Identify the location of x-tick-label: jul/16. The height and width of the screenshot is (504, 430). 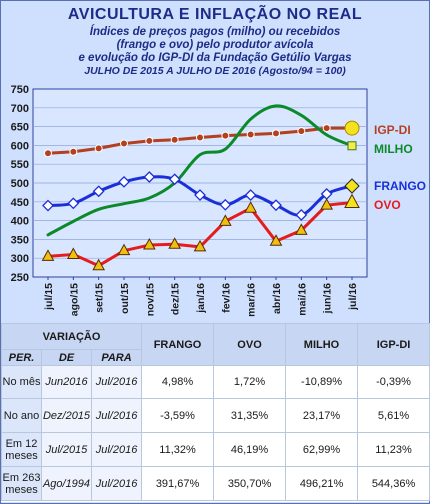
(353, 297).